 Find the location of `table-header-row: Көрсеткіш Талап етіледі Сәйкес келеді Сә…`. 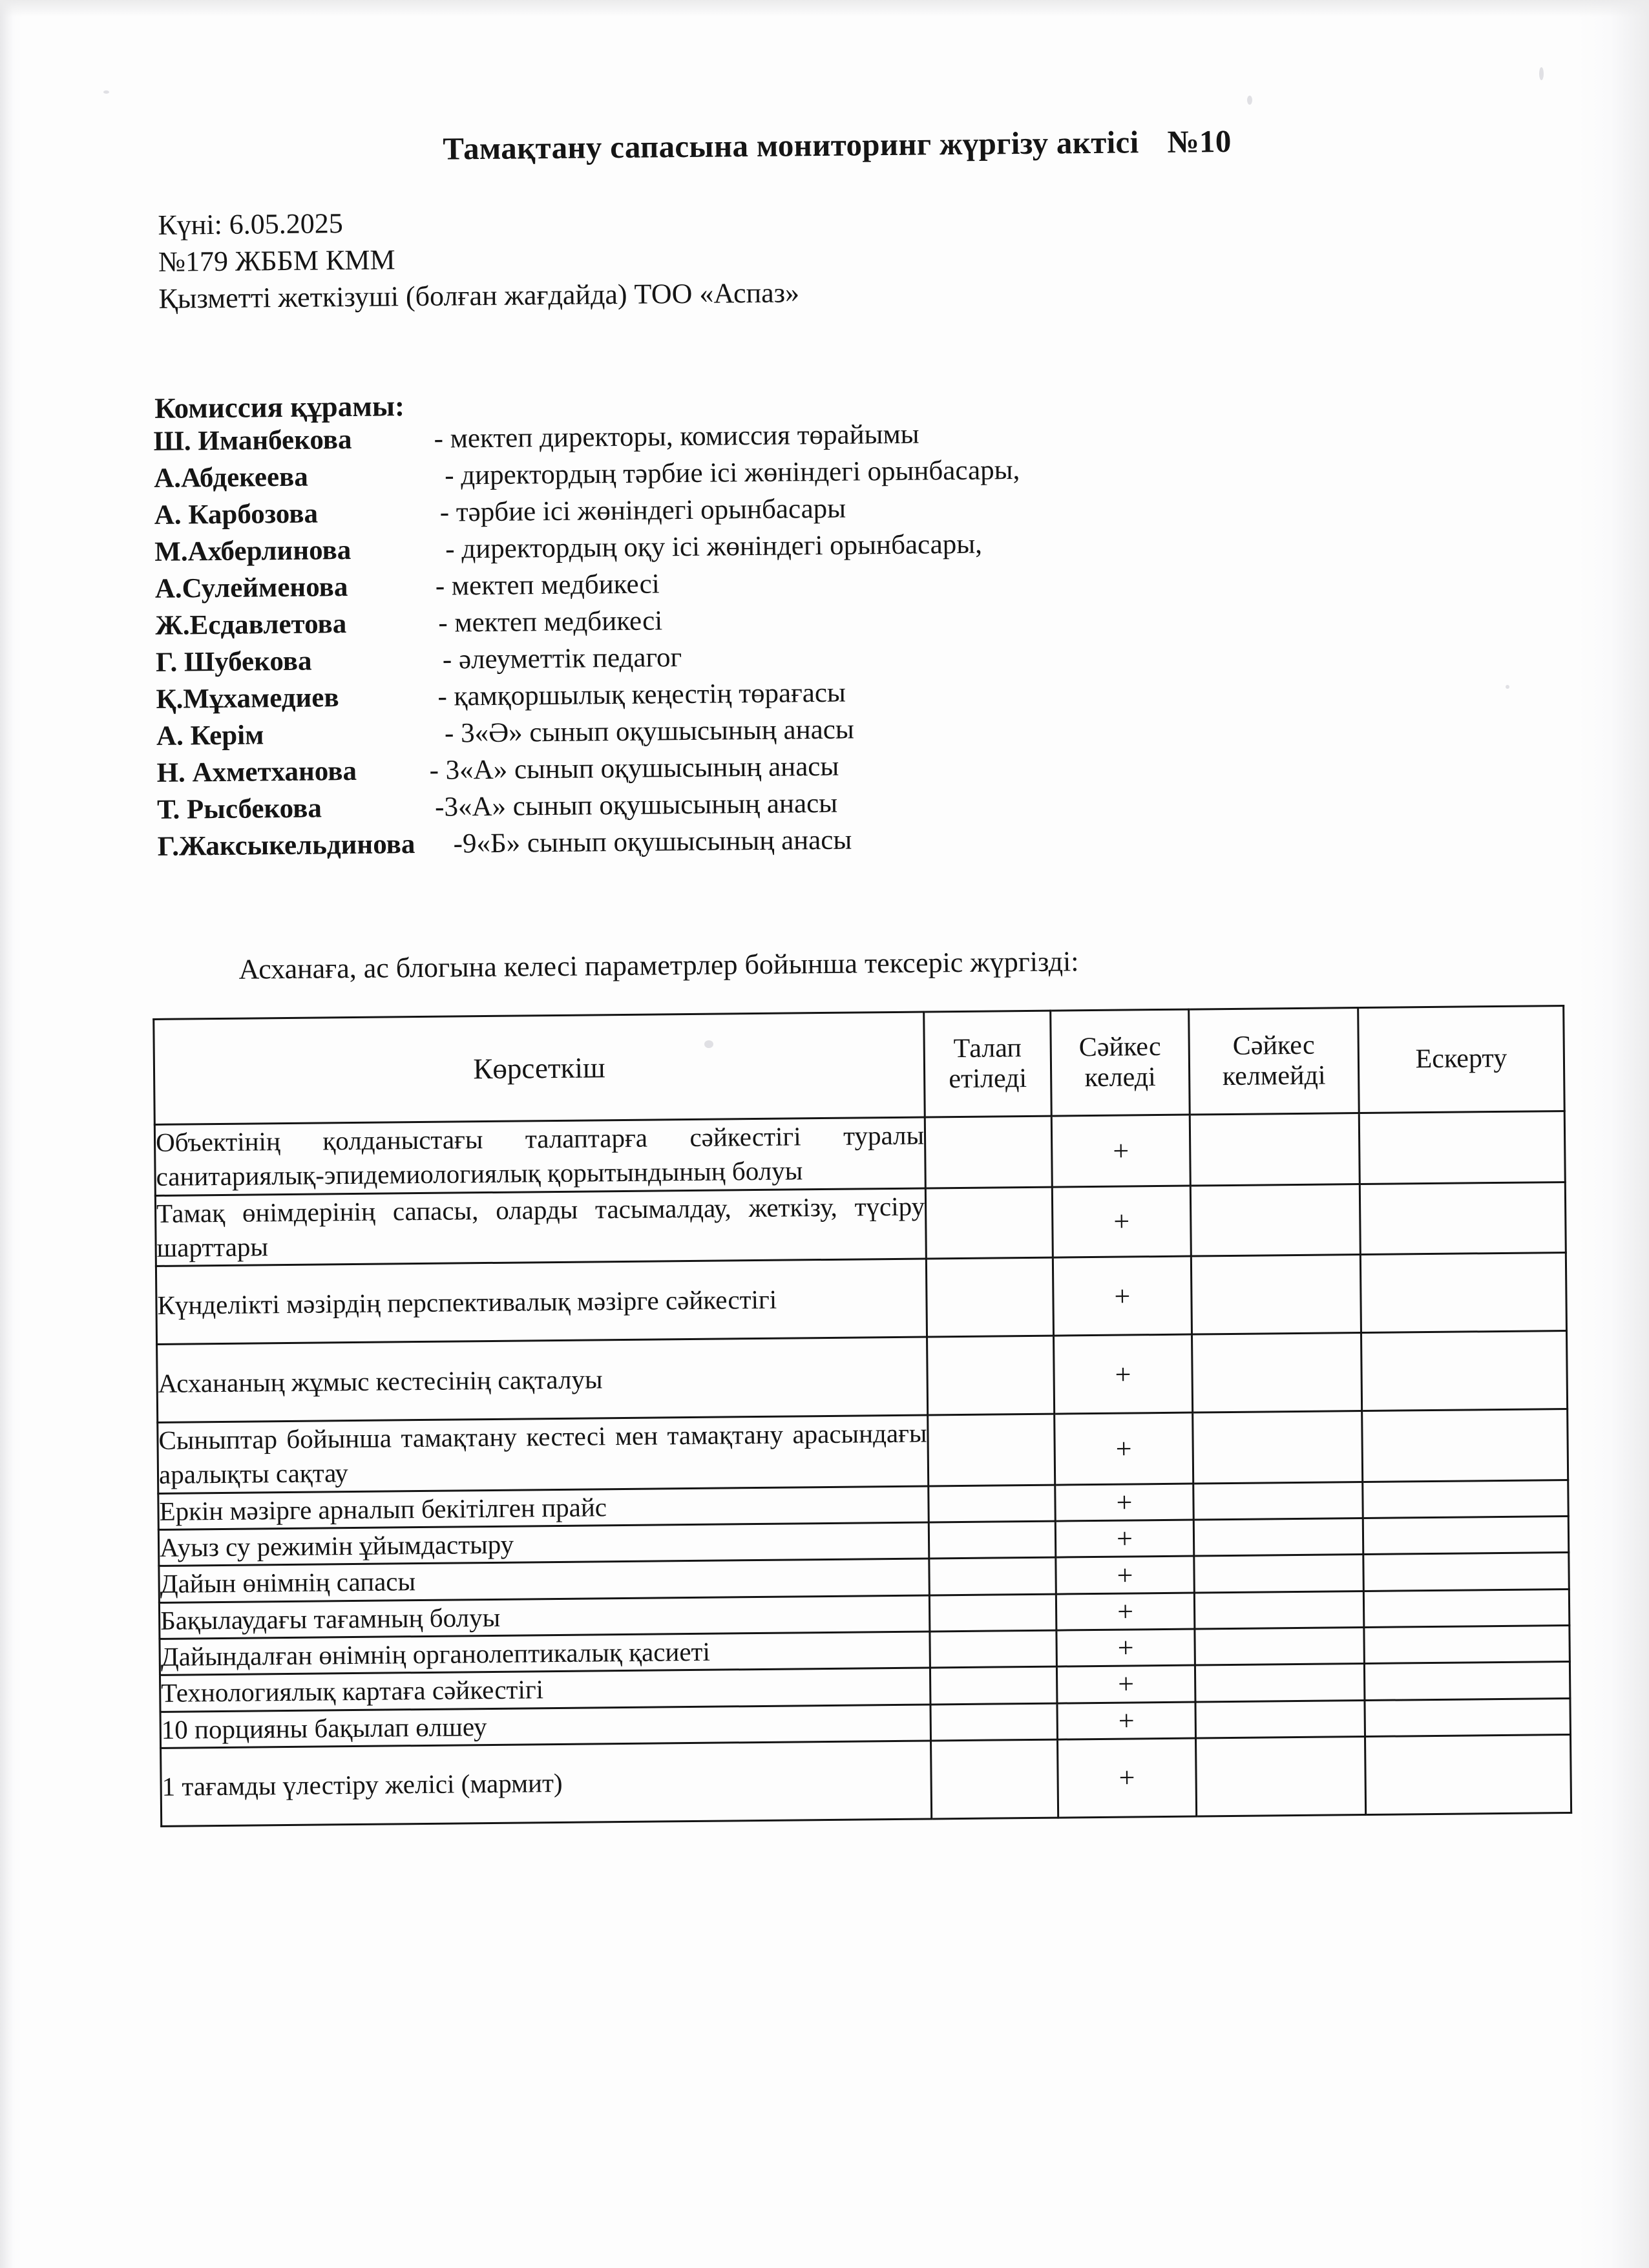

table-header-row: Көрсеткіш Талап етіледі Сәйкес келеді Сә… is located at coordinates (859, 1065).